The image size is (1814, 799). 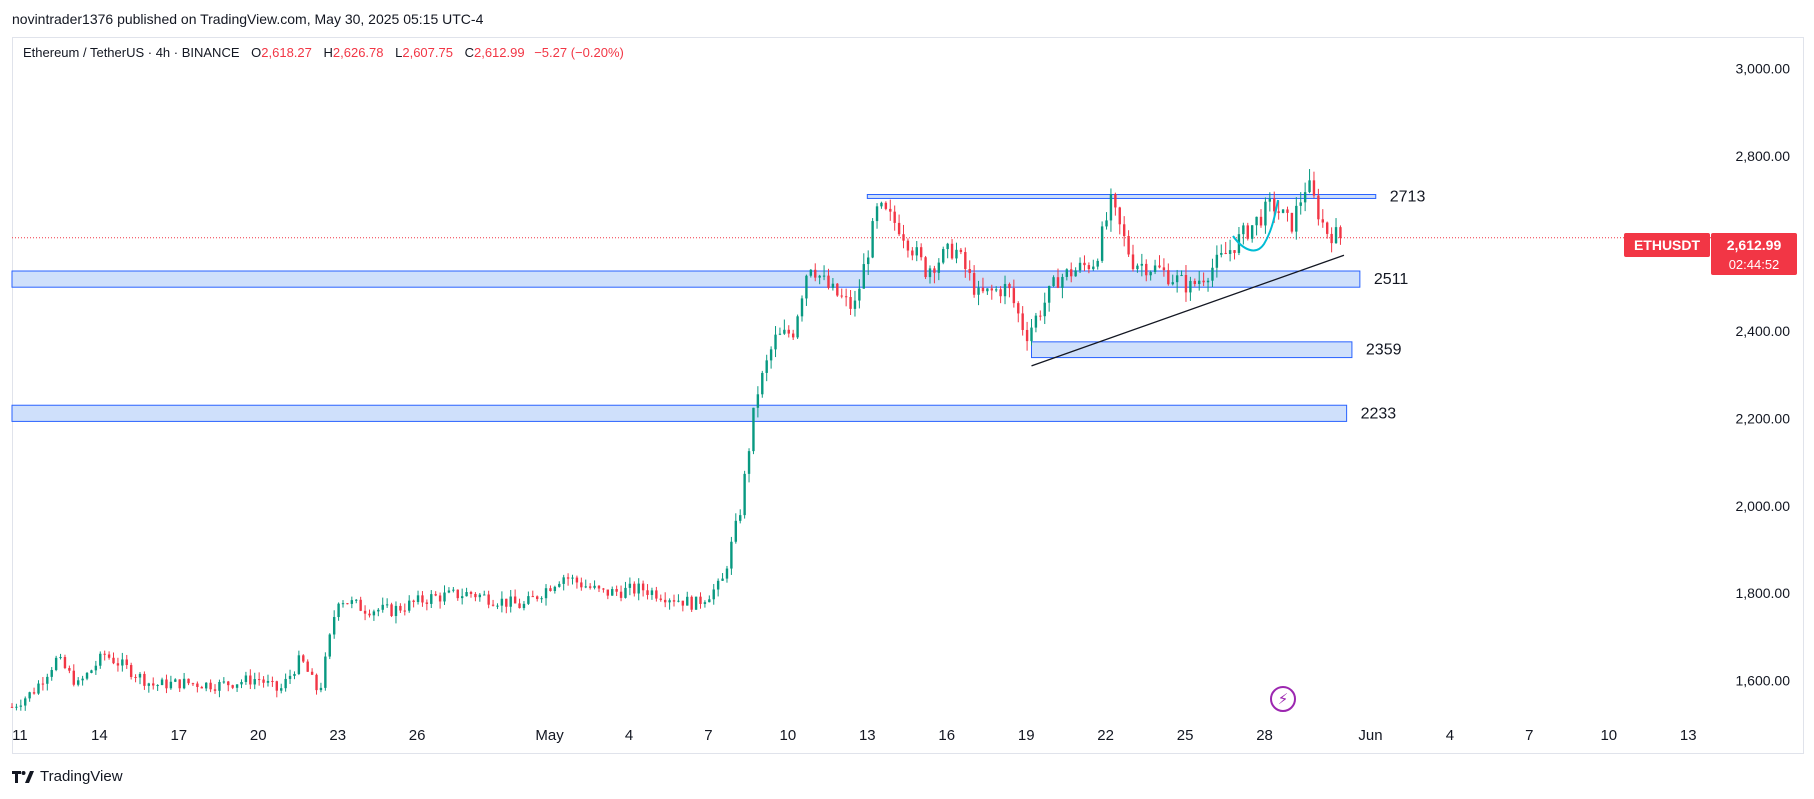 I want to click on projection-curve, so click(x=1255, y=225).